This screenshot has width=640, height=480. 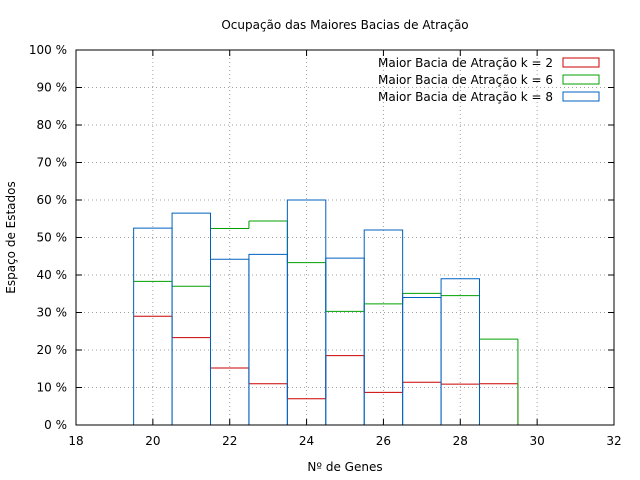 I want to click on x-tick-label: 26, so click(x=383, y=441).